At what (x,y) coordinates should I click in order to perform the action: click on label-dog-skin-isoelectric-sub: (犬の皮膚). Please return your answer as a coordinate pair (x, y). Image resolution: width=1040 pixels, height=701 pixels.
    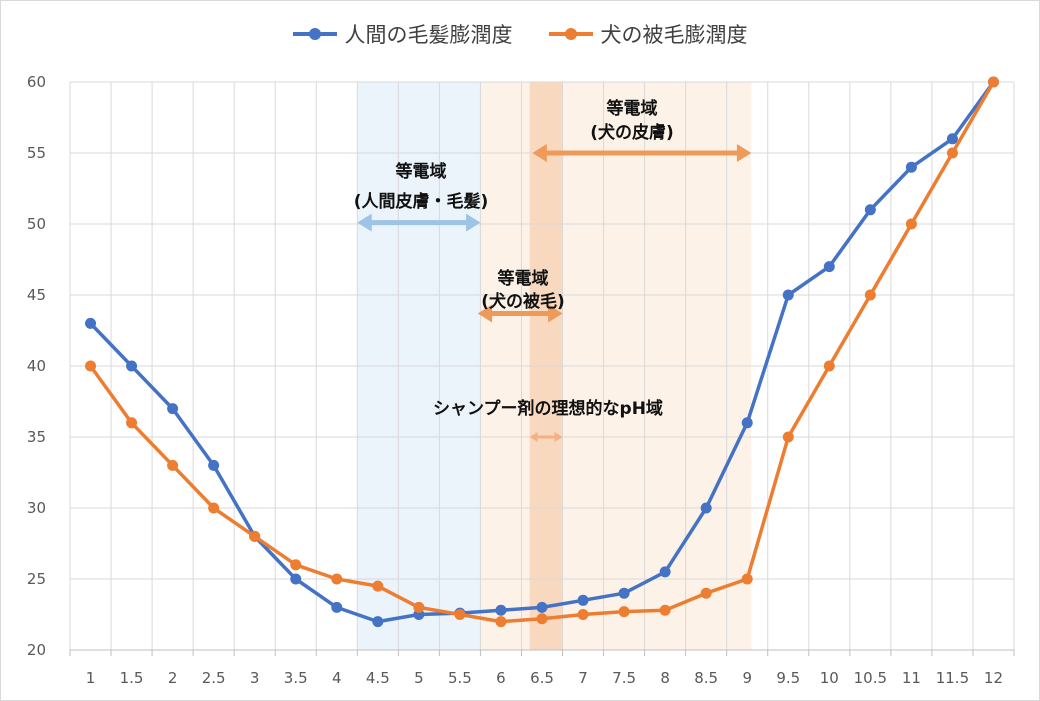
    Looking at the image, I should click on (632, 132).